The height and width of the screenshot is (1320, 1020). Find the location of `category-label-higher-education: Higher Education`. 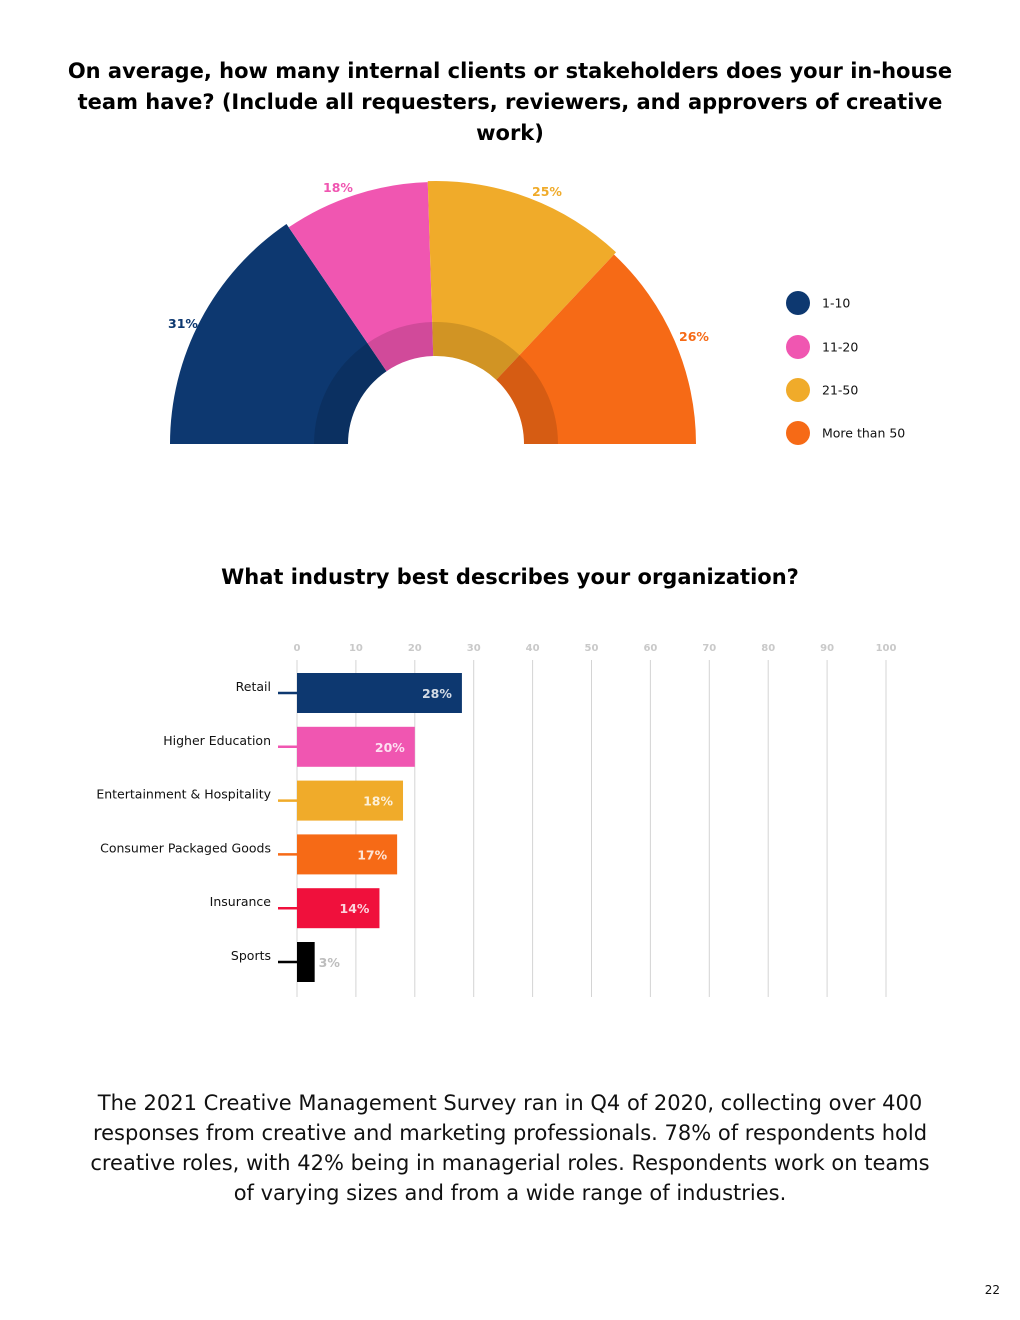

category-label-higher-education: Higher Education is located at coordinates (217, 740).